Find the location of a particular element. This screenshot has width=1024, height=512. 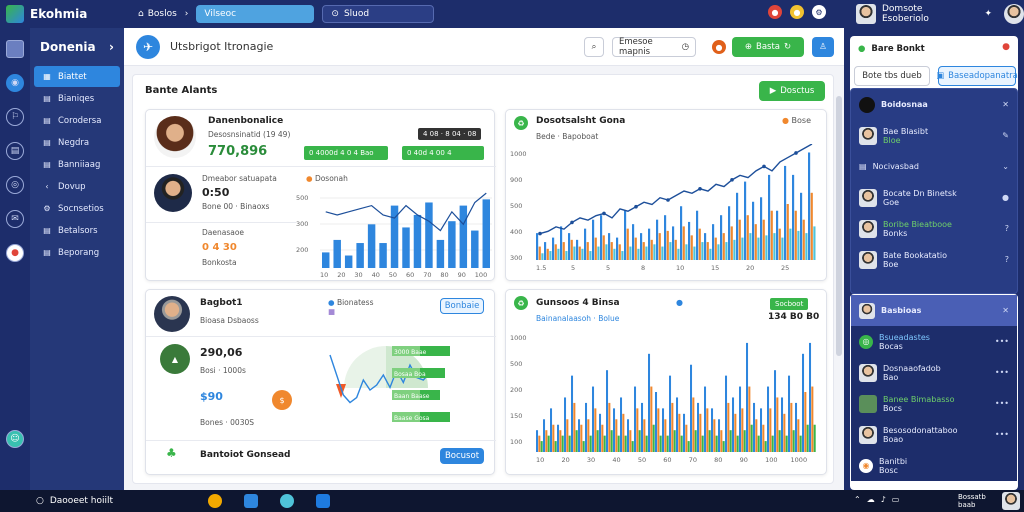

user-button: ♙ is located at coordinates (823, 47).